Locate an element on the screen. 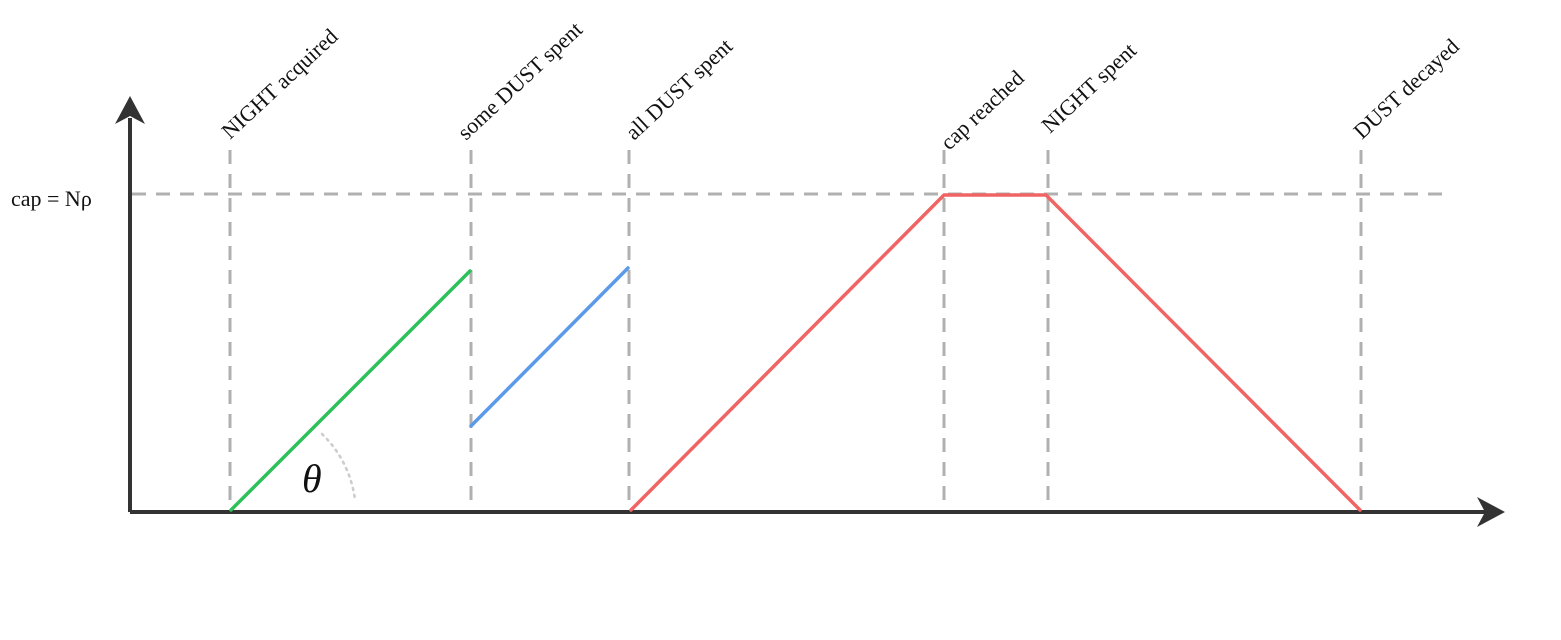 This screenshot has width=1561, height=640. event-label-night-spent: NIGHT spent is located at coordinates (1088, 88).